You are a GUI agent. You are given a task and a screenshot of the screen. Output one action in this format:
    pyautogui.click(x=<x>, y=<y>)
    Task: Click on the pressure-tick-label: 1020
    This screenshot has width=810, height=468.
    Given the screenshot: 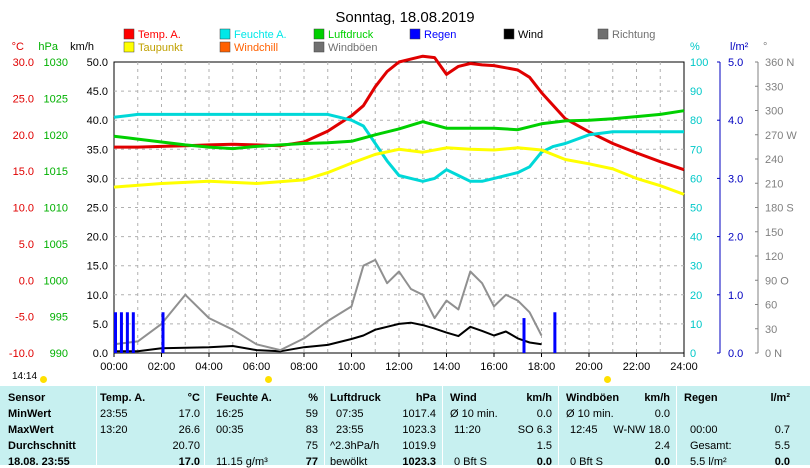 What is the action you would take?
    pyautogui.click(x=56, y=136)
    